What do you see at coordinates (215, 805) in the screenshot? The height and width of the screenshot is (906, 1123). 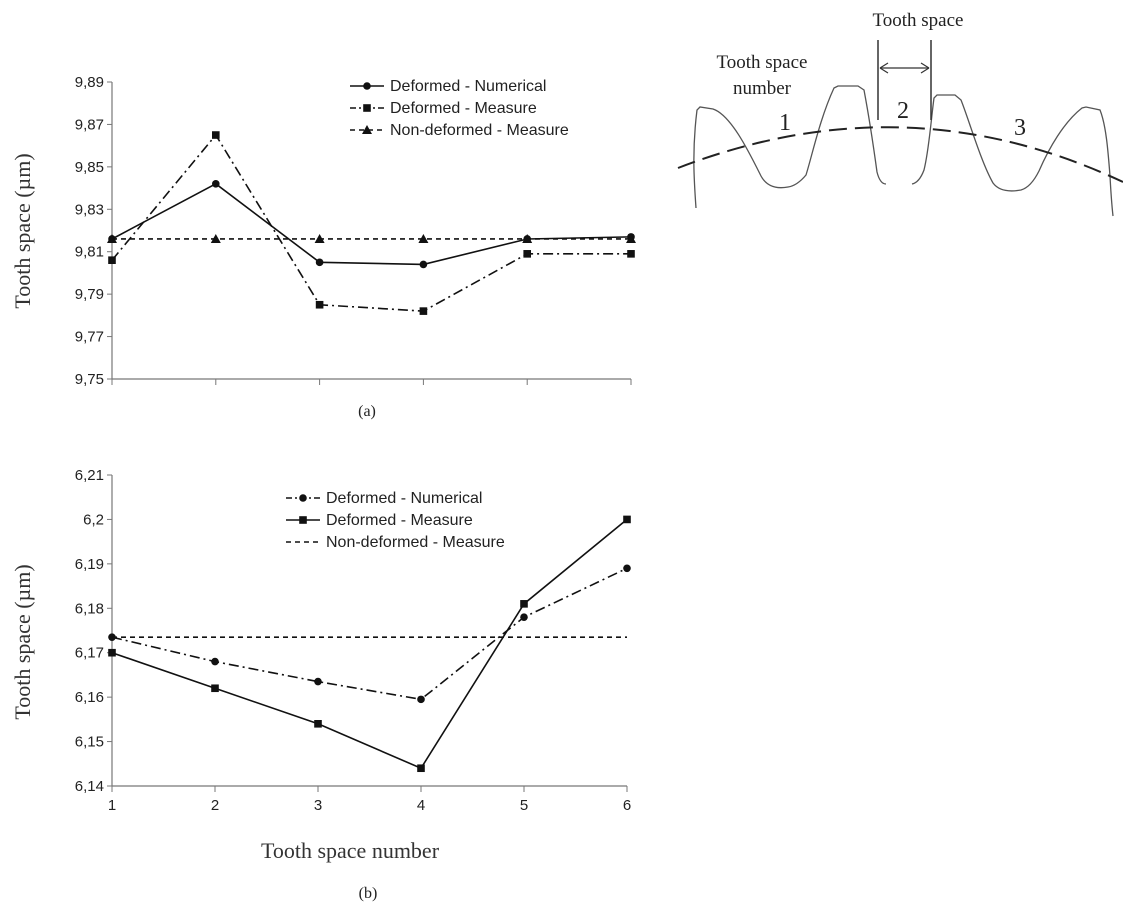 I see `x-tick-label: 2` at bounding box center [215, 805].